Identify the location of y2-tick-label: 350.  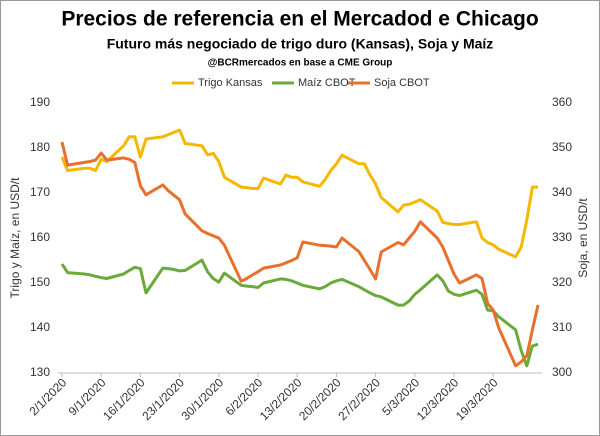
(562, 147).